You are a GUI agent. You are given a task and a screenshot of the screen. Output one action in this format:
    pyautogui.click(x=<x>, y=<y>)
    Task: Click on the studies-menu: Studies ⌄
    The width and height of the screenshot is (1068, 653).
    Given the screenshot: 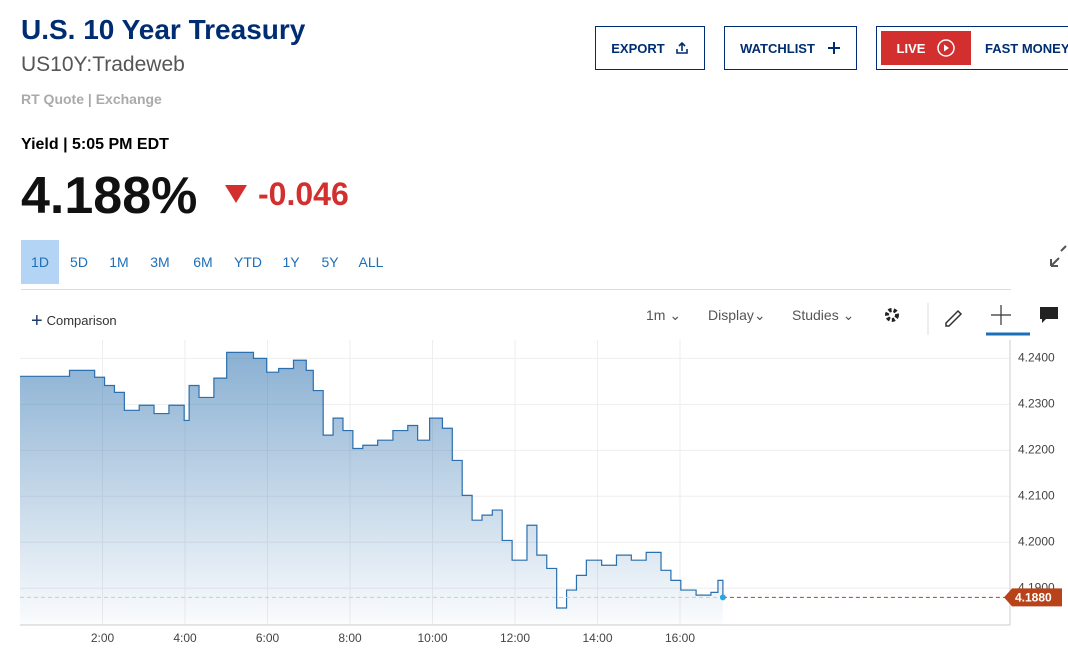 What is the action you would take?
    pyautogui.click(x=823, y=315)
    